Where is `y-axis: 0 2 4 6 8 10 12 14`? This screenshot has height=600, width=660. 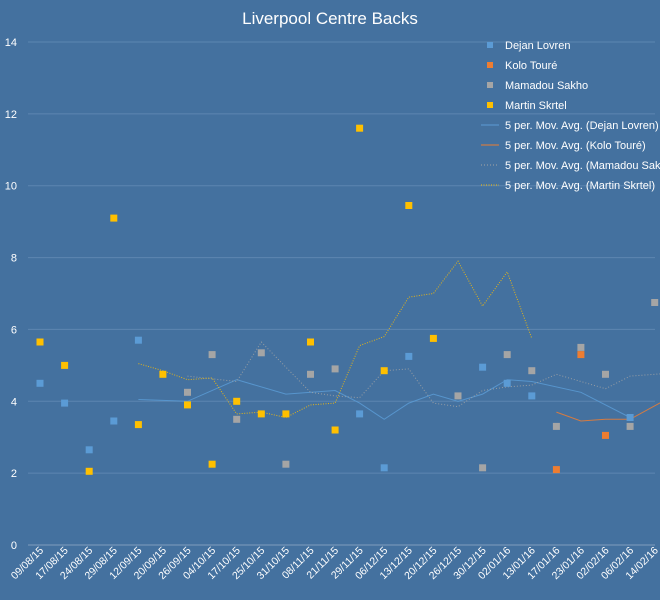 y-axis: 0 2 4 6 8 10 12 14 is located at coordinates (11, 294).